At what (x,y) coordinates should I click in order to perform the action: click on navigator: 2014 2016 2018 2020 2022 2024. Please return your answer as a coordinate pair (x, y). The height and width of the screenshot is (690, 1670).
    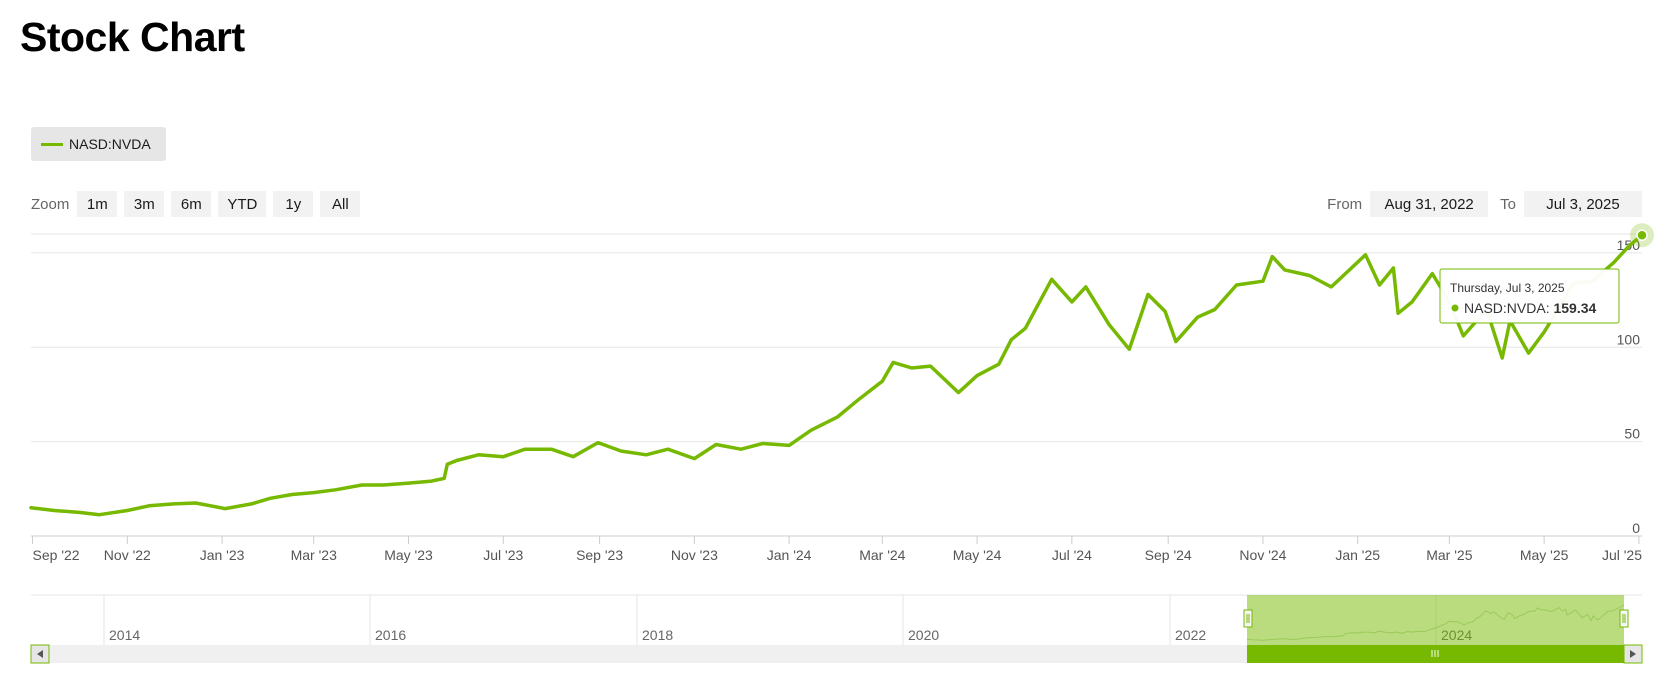
    Looking at the image, I should click on (836, 619).